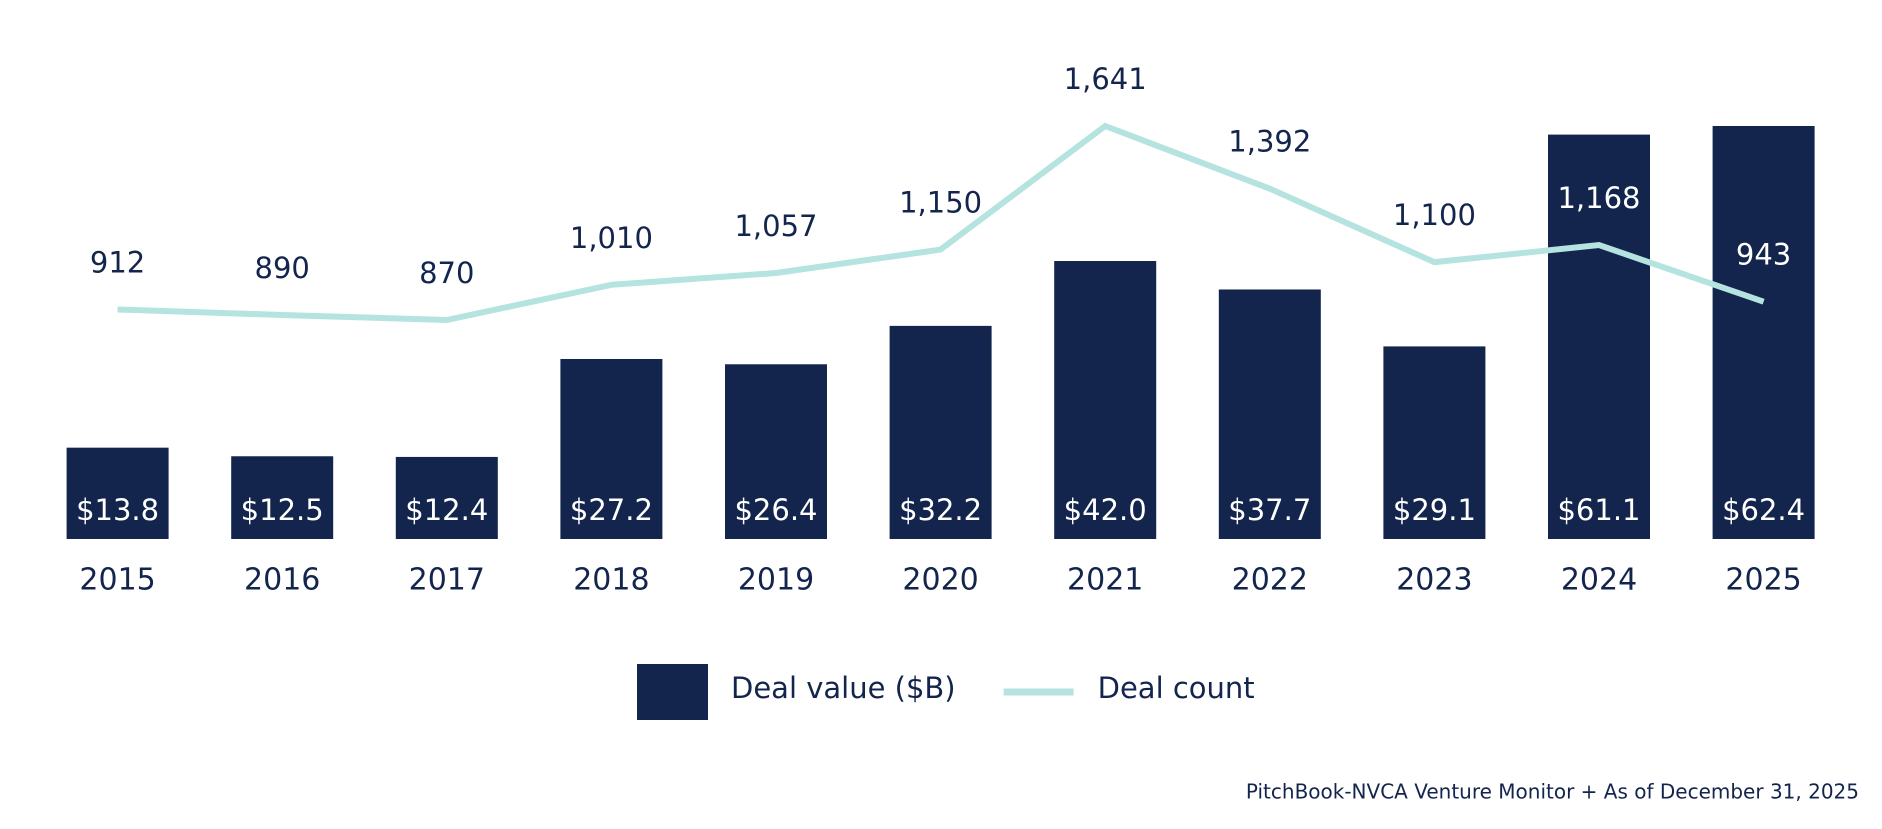 The width and height of the screenshot is (1882, 829). I want to click on bar-value-label: $13.8, so click(117, 510).